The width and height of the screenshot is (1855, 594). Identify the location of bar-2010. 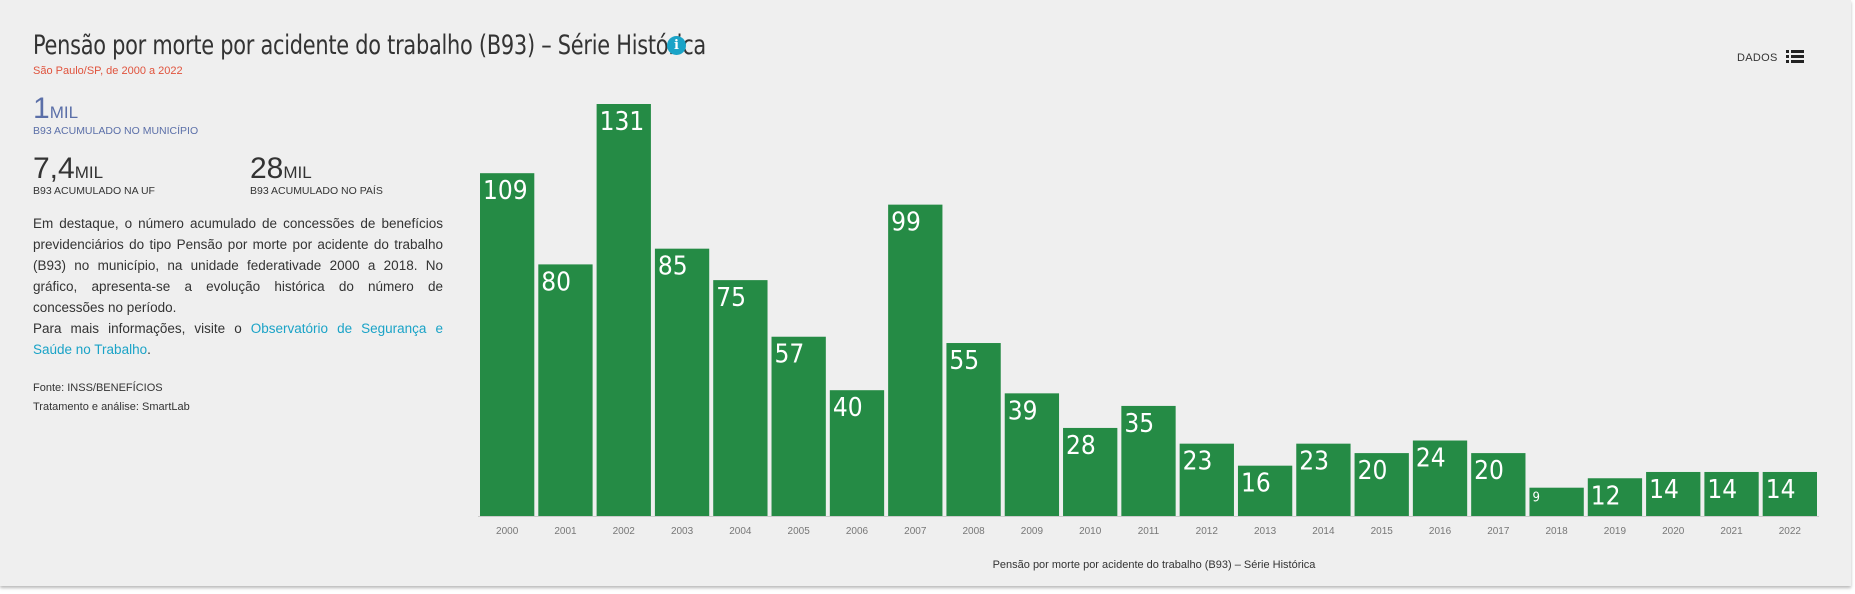
(1090, 471).